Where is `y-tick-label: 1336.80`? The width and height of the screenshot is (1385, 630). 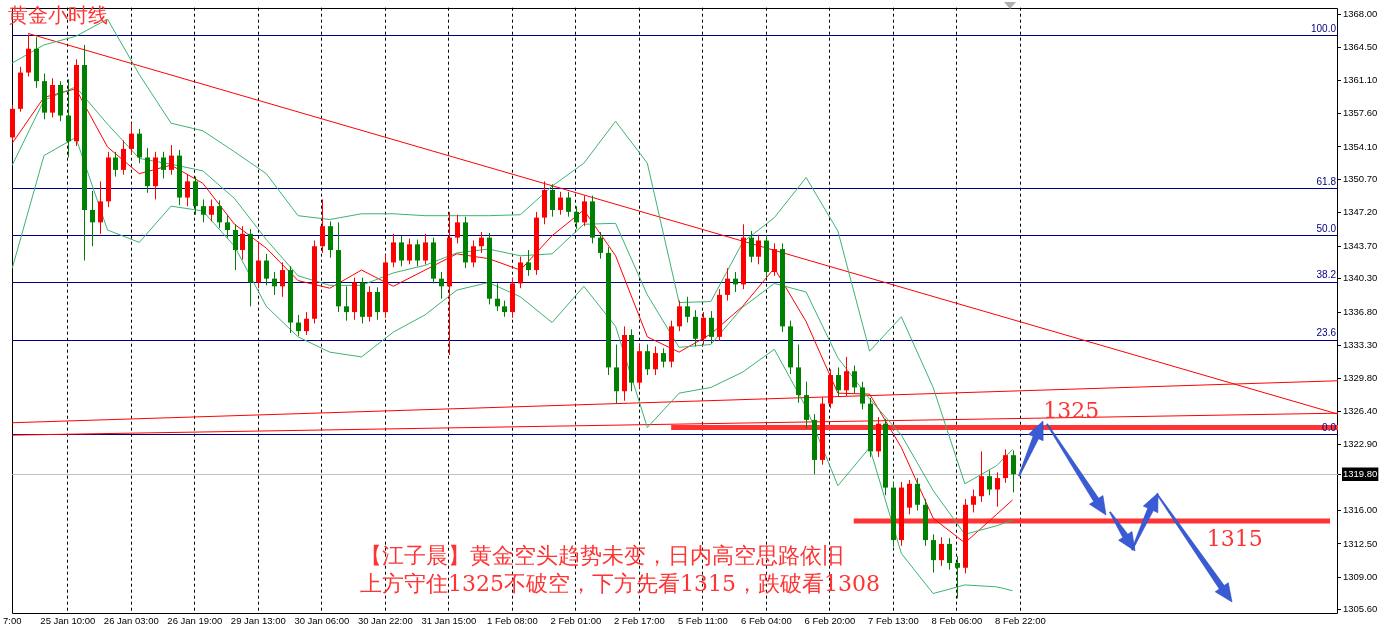
y-tick-label: 1336.80 is located at coordinates (1360, 311).